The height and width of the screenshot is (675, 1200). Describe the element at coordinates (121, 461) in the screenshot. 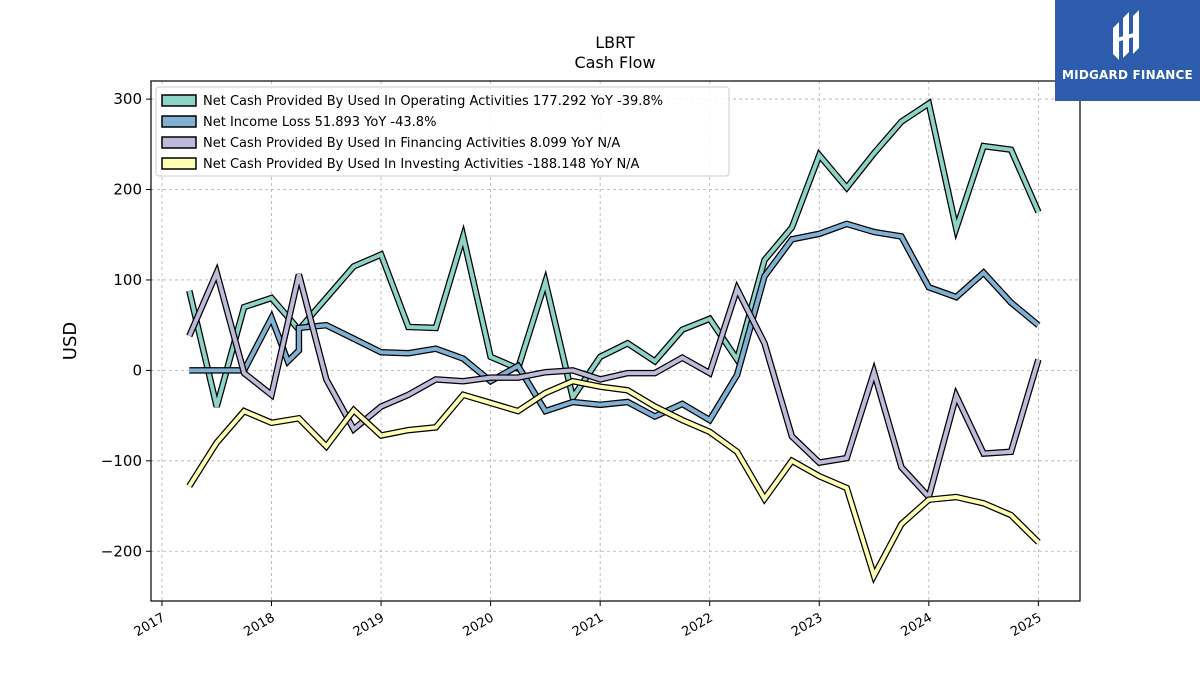

I see `y-tick-label: −100` at that location.